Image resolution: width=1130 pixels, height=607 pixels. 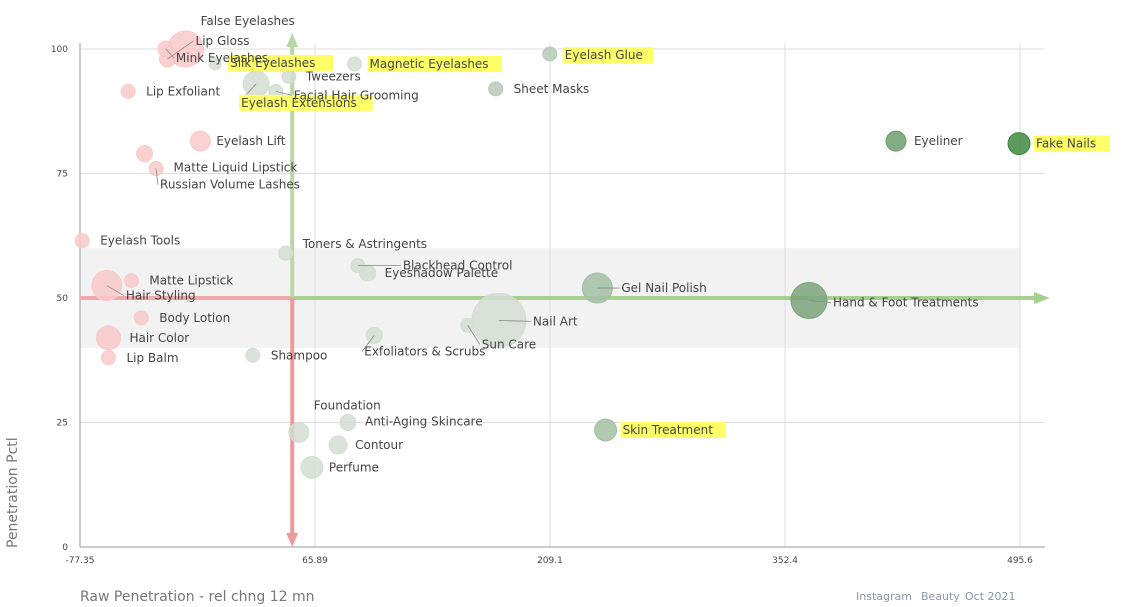 What do you see at coordinates (355, 64) in the screenshot?
I see `bubble-magnetic-eyelashes` at bounding box center [355, 64].